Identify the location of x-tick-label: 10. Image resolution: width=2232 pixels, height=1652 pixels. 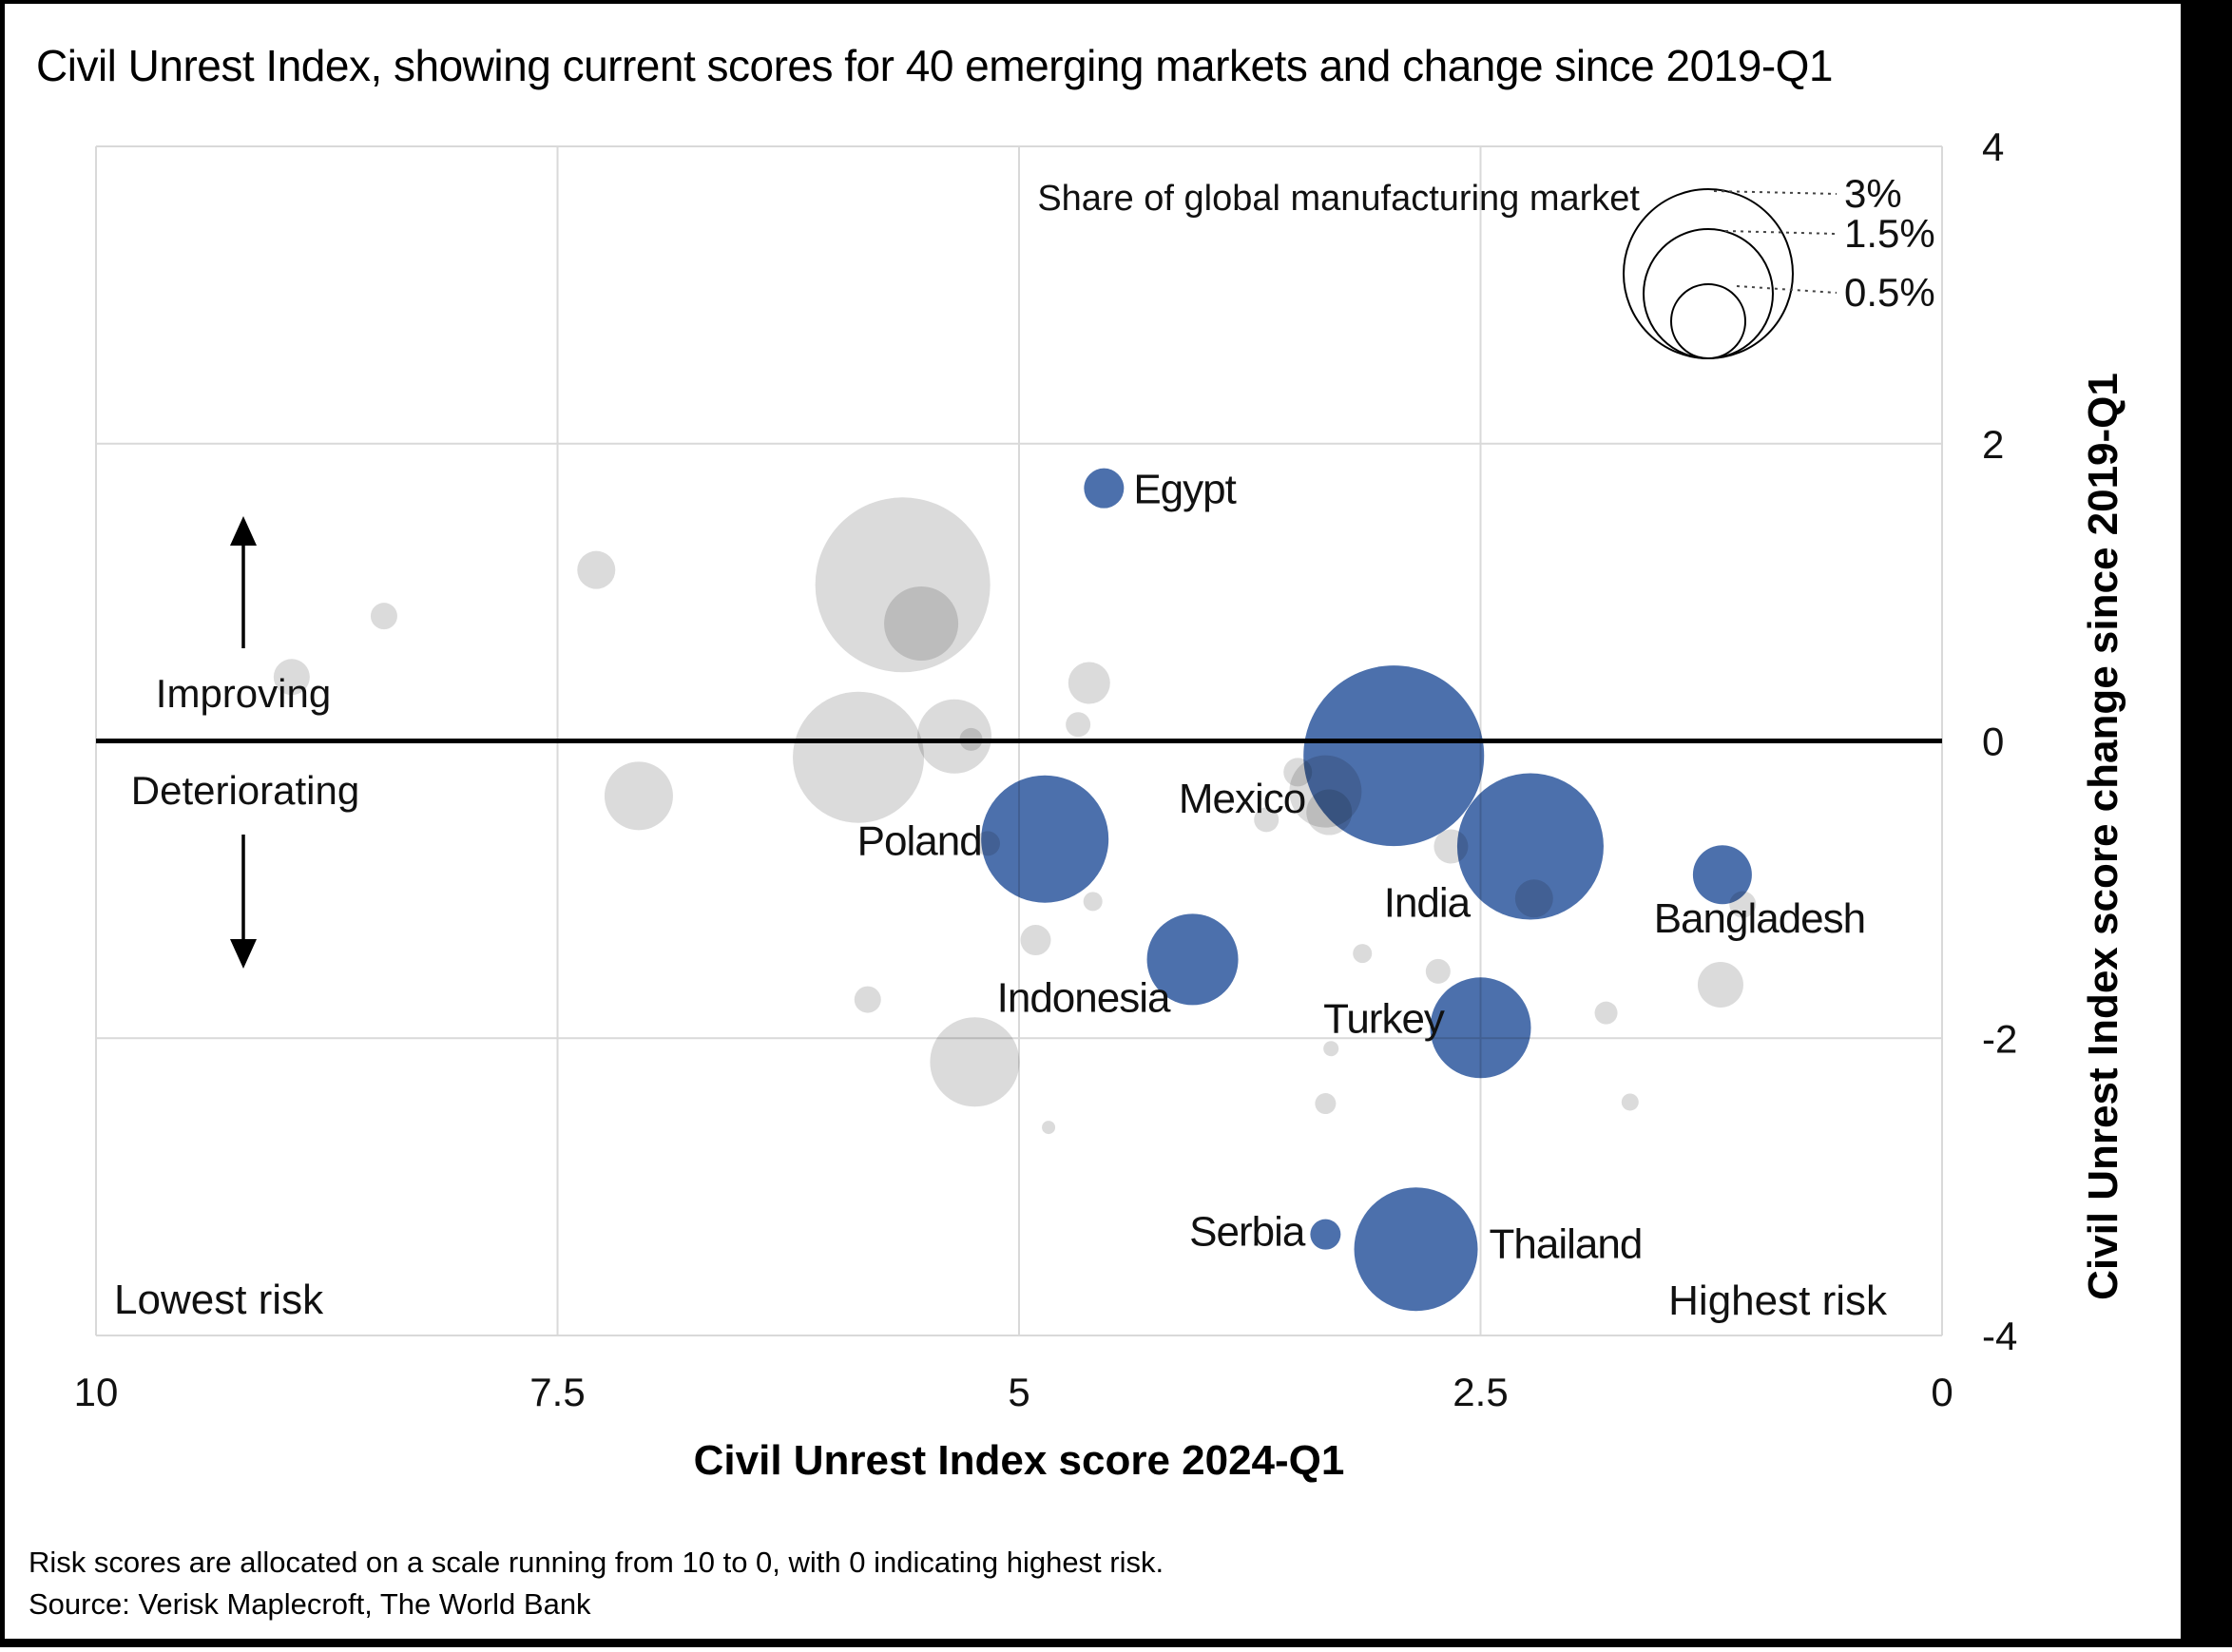
(96, 1392).